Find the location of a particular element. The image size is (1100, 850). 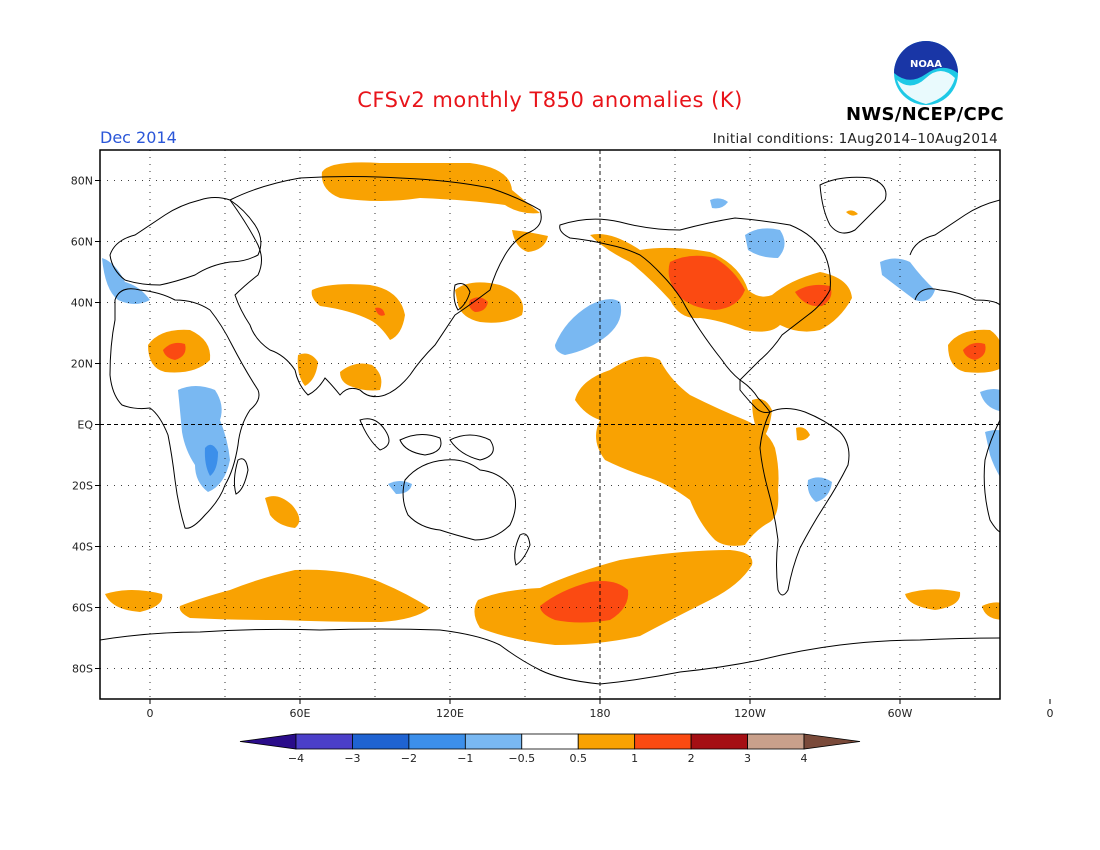

colorbar-label: 3 is located at coordinates (747, 758).